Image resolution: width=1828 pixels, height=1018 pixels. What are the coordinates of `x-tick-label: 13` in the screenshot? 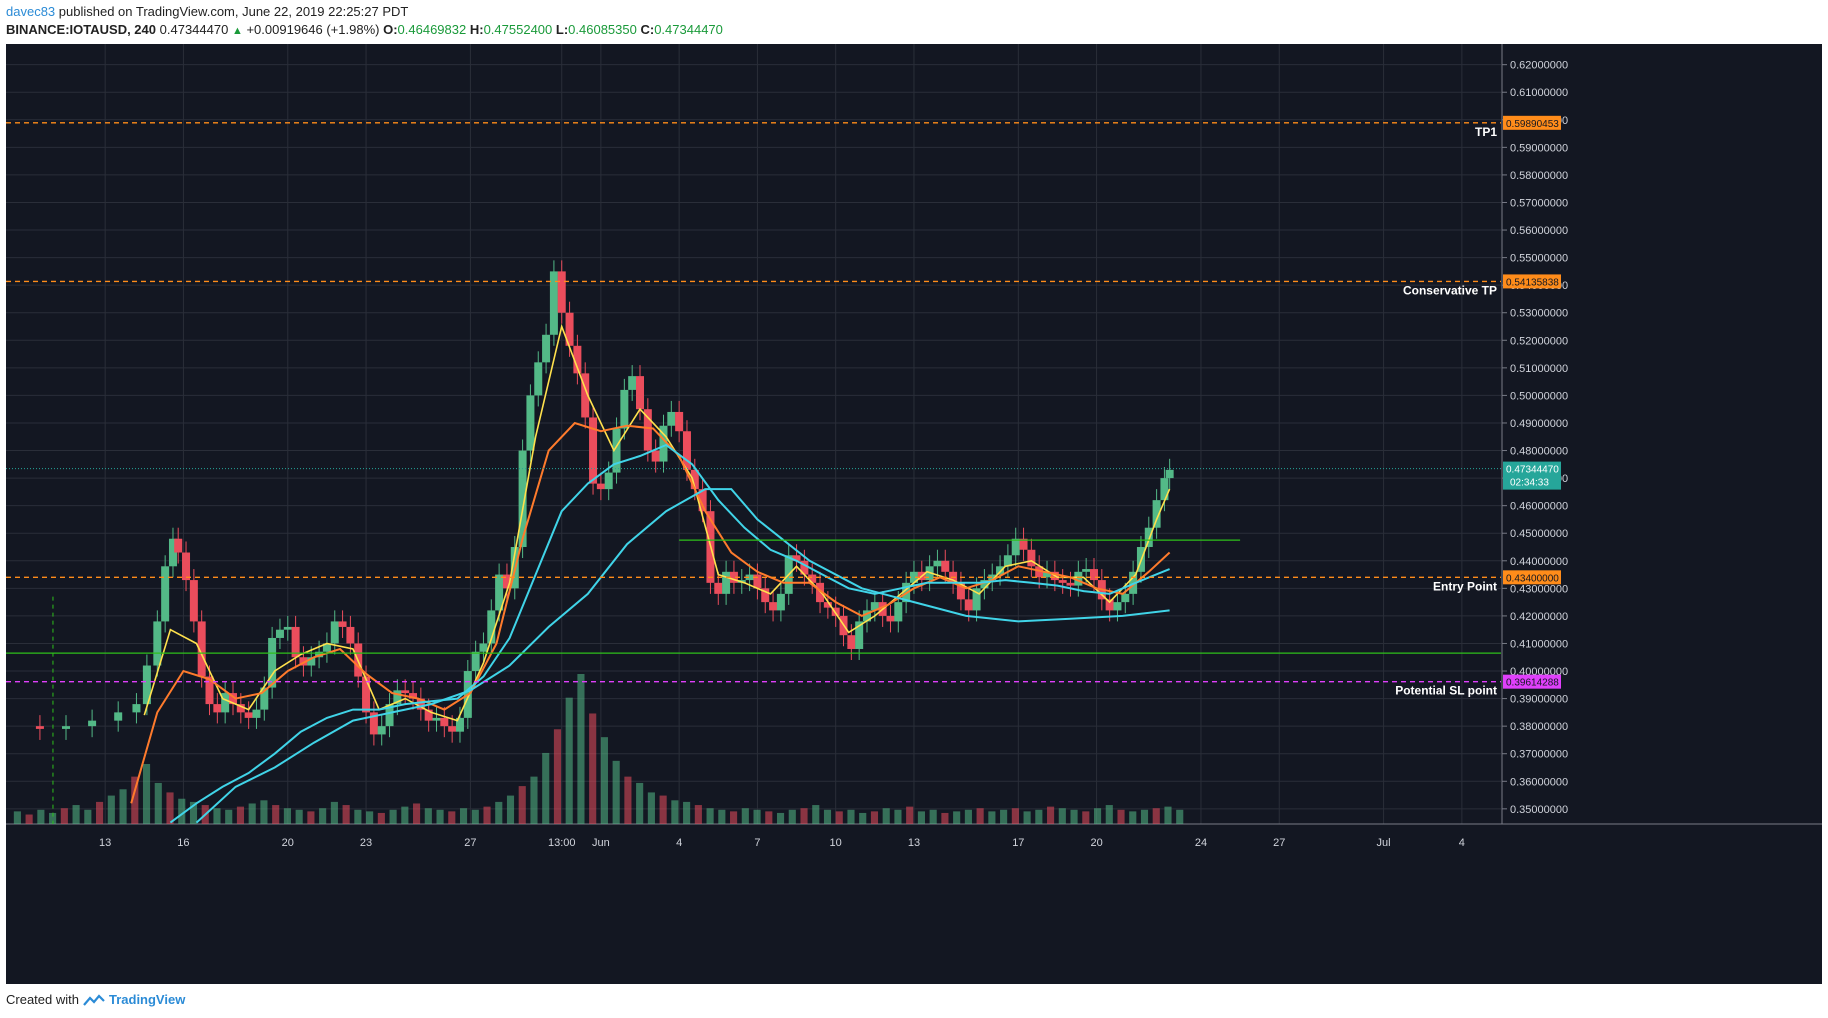 It's located at (105, 843).